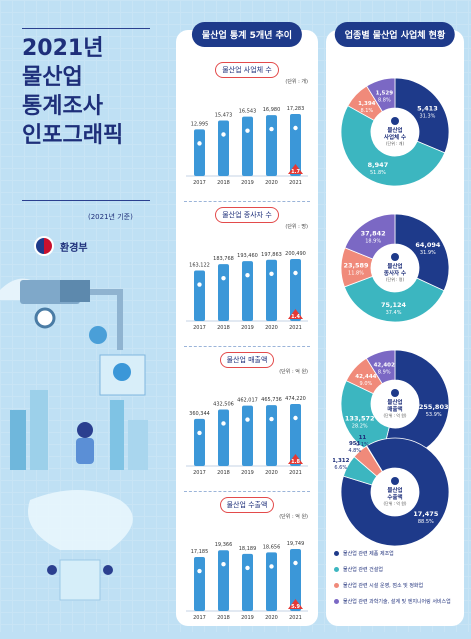 This screenshot has width=471, height=639. What do you see at coordinates (434, 407) in the screenshot?
I see `slice-value-label: 255,803` at bounding box center [434, 407].